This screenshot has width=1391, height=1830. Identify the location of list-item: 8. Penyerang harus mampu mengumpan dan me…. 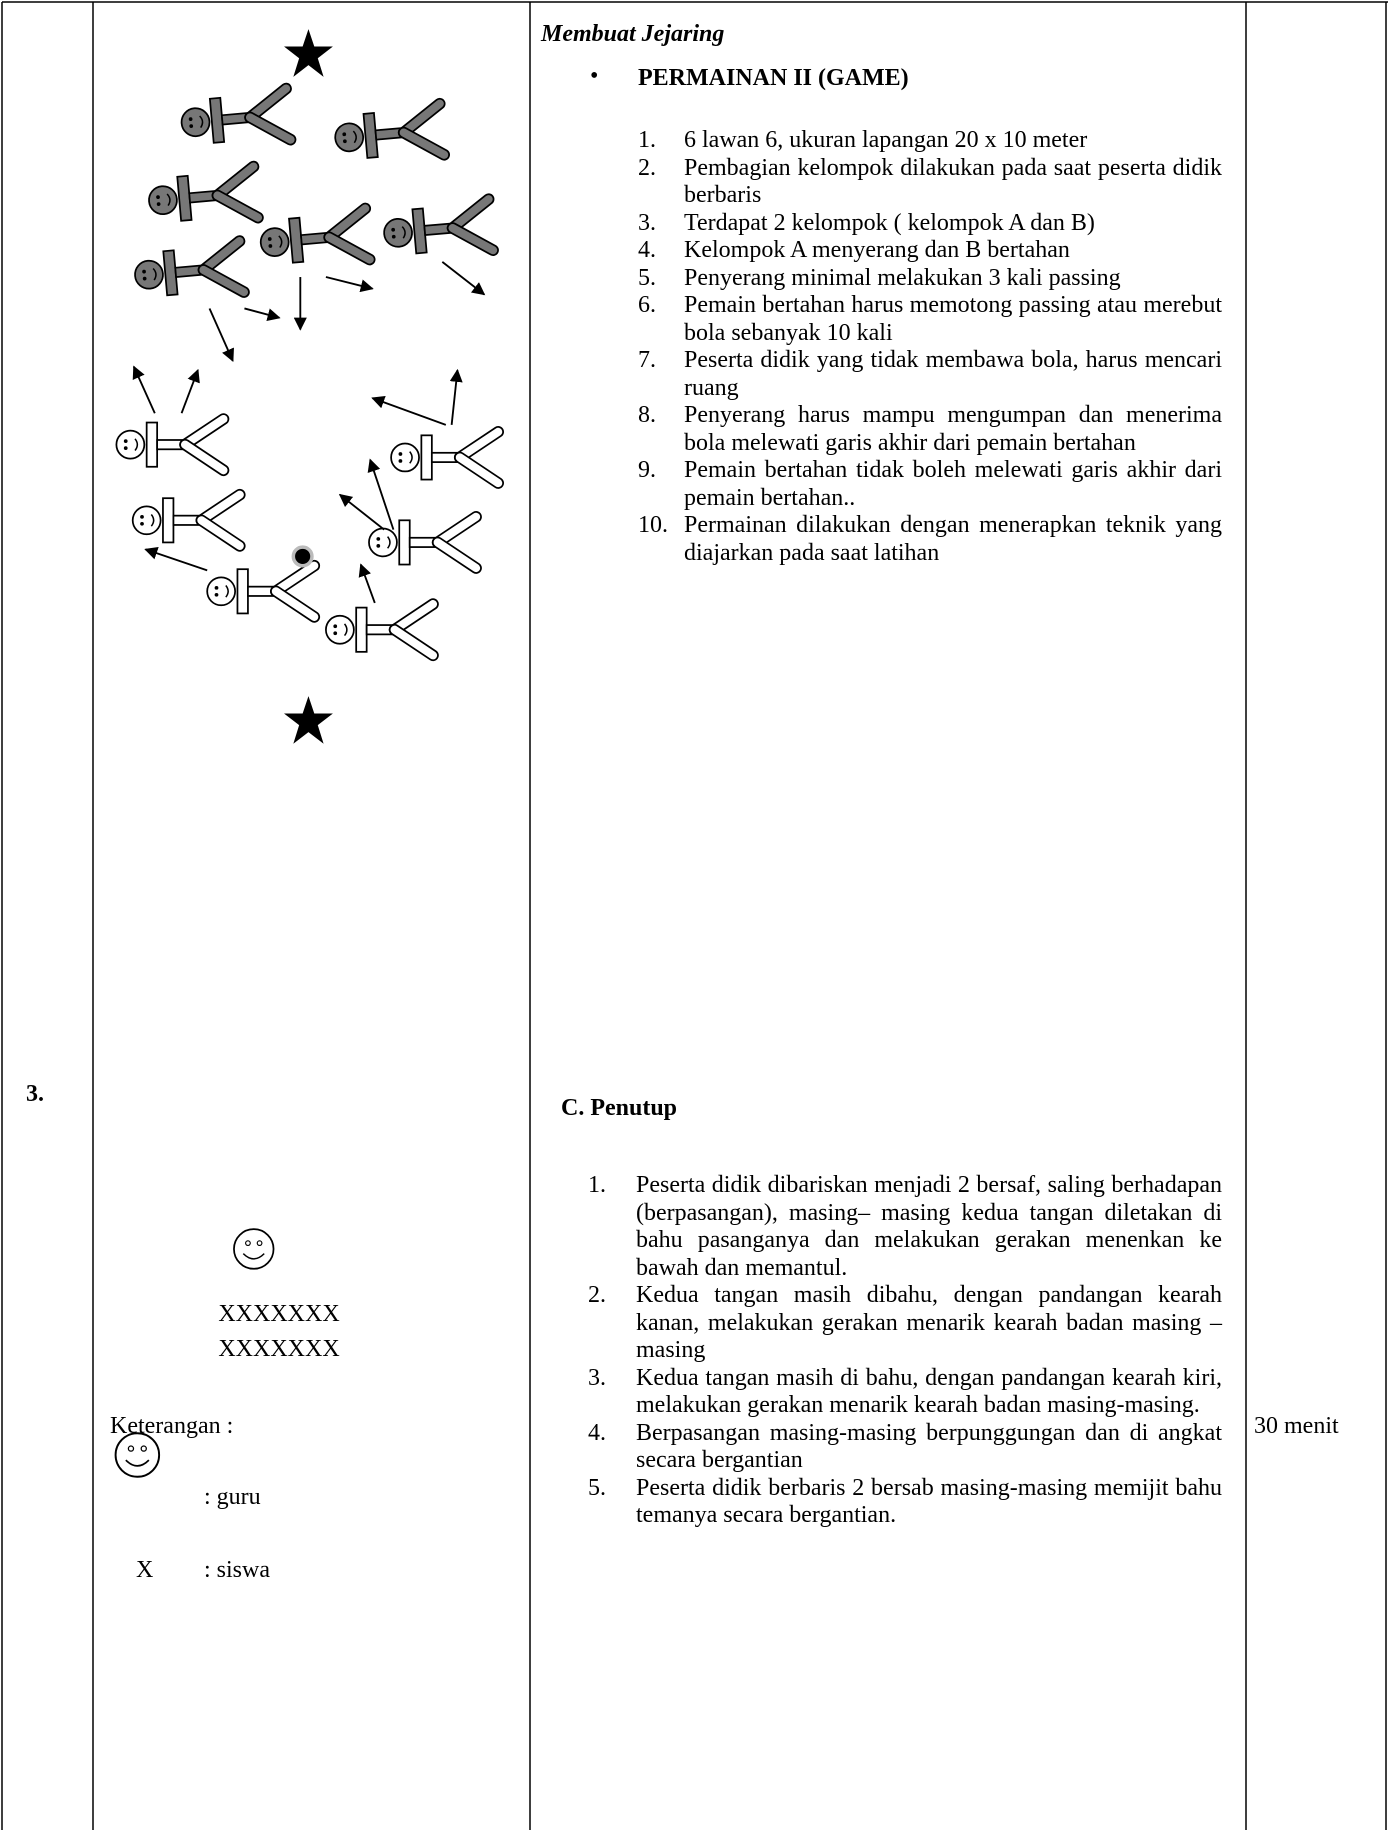
(930, 429).